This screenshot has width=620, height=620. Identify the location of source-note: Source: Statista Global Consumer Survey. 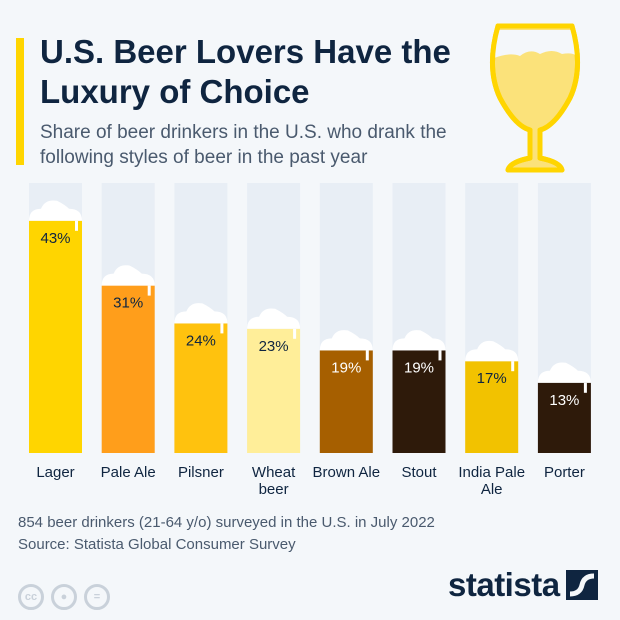
(157, 544).